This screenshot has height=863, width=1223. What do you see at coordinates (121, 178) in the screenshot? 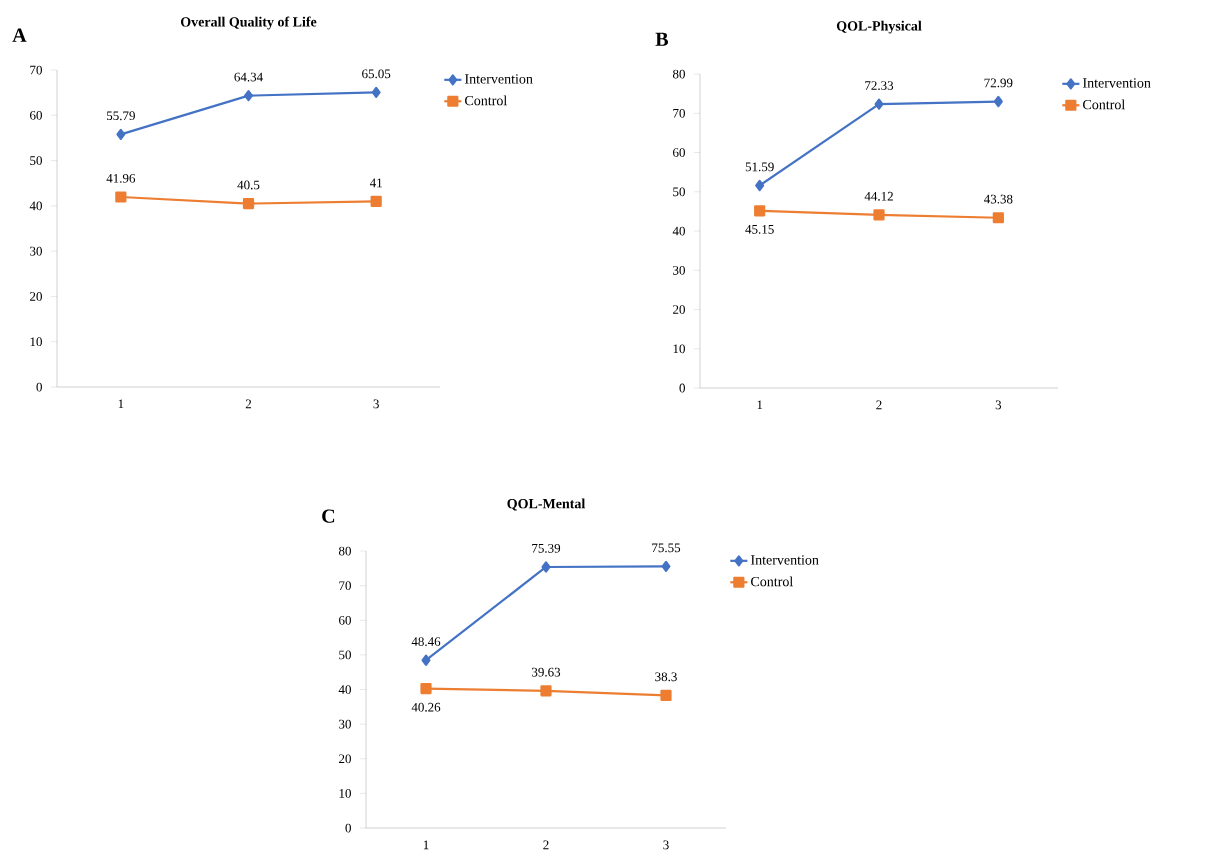
I see `data-label: 41.96` at bounding box center [121, 178].